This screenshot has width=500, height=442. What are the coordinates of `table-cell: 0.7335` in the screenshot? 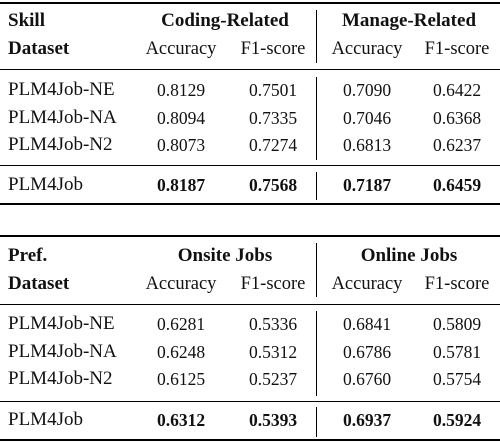 It's located at (273, 118).